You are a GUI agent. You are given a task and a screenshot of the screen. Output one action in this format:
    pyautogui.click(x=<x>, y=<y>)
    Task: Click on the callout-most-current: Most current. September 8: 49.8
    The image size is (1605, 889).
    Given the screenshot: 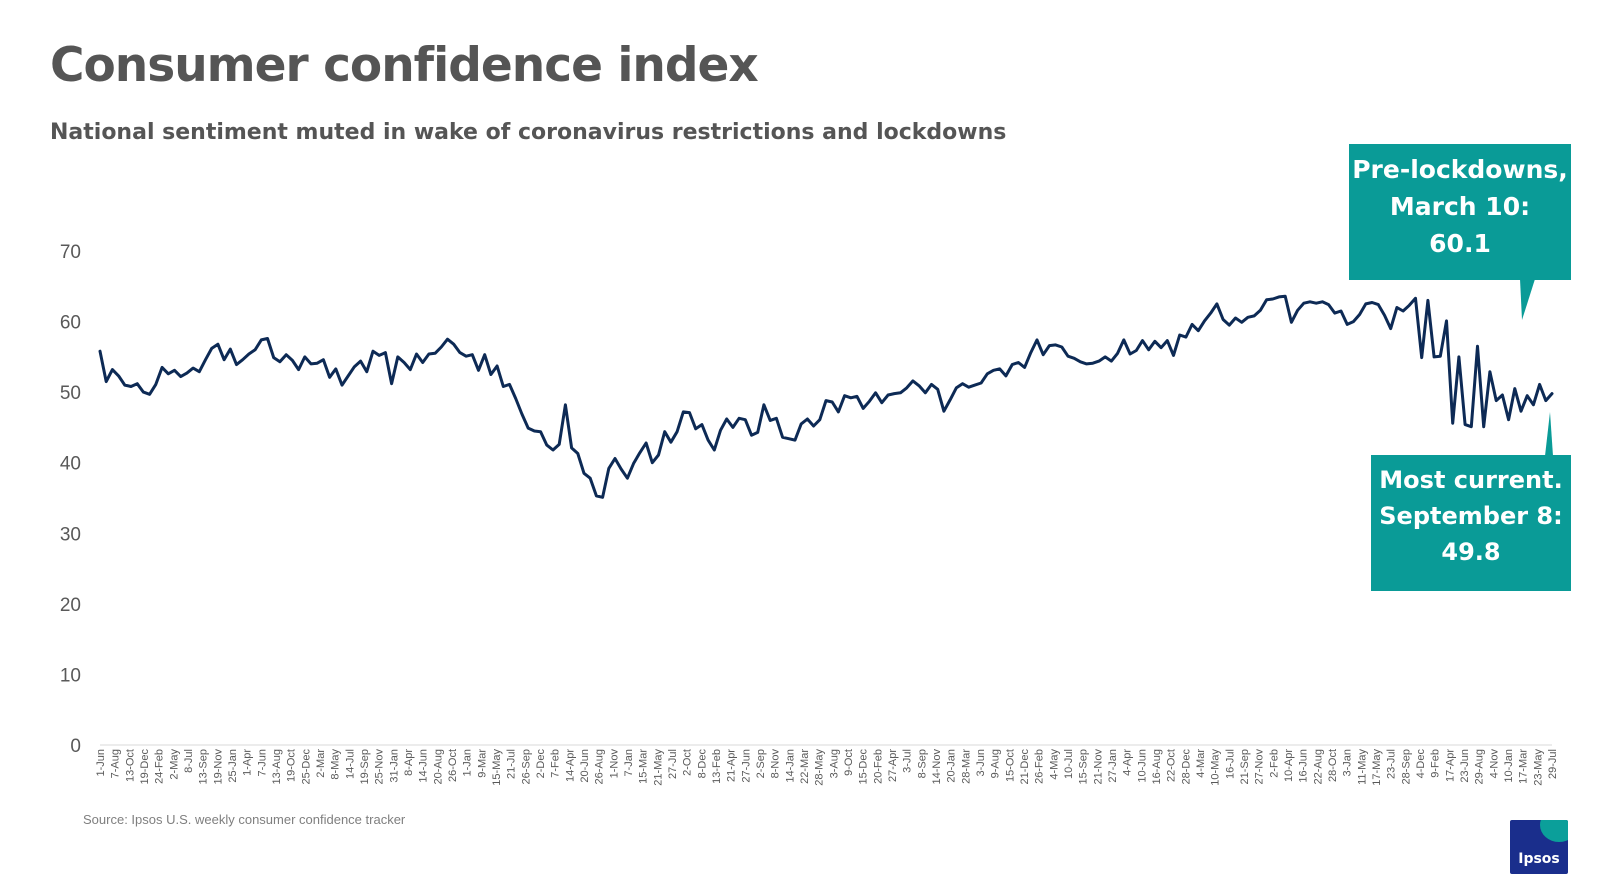 What is the action you would take?
    pyautogui.click(x=1471, y=501)
    